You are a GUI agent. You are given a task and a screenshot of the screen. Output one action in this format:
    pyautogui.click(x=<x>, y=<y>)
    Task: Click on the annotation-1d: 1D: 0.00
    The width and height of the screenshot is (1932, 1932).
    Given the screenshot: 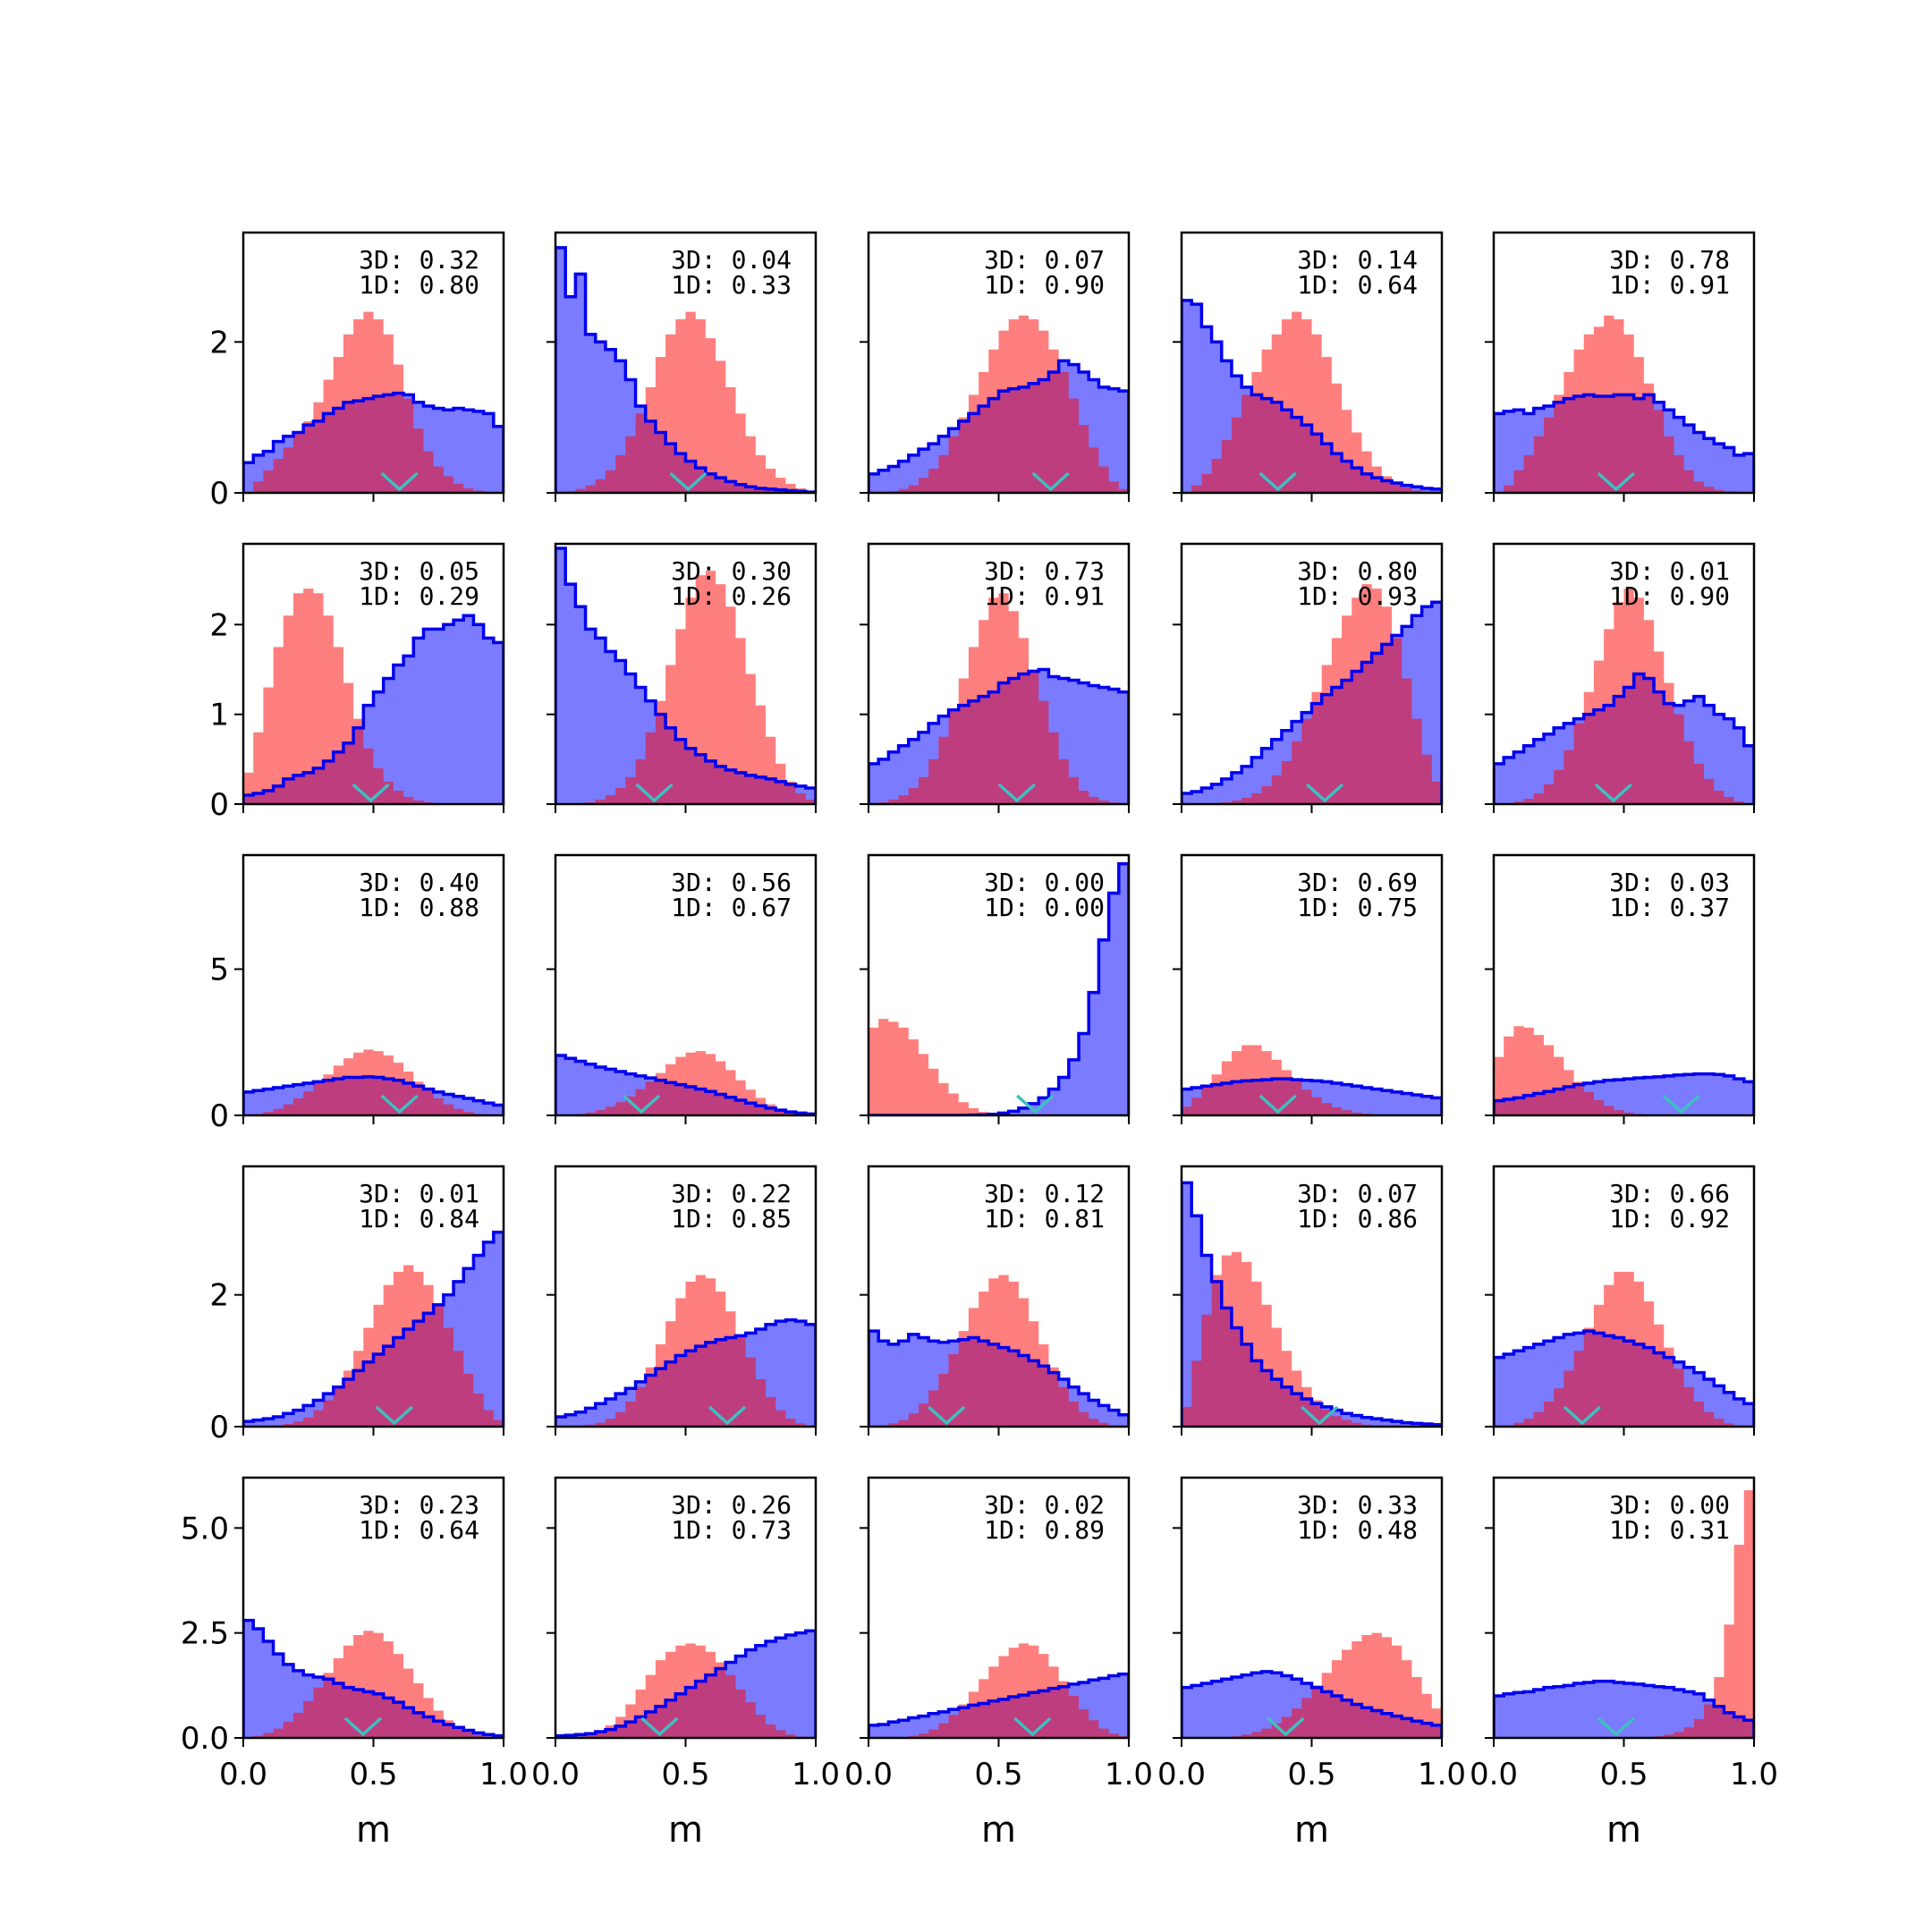 What is the action you would take?
    pyautogui.click(x=1044, y=907)
    